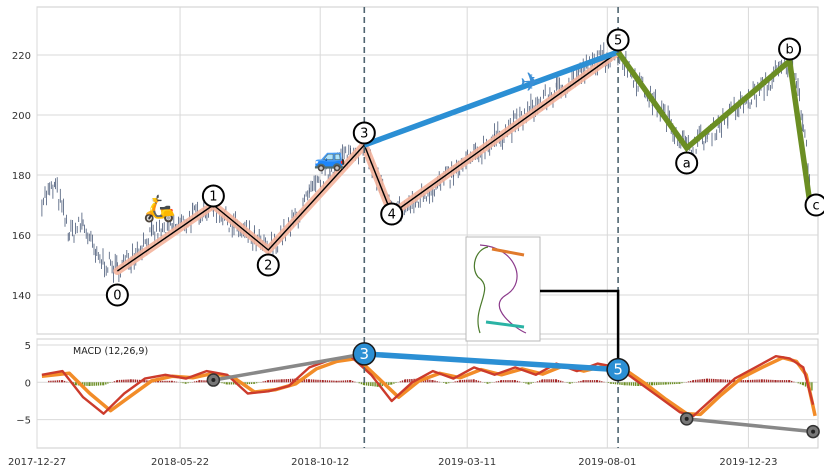  I want to click on price-y-tick-label: 160, so click(21, 236).